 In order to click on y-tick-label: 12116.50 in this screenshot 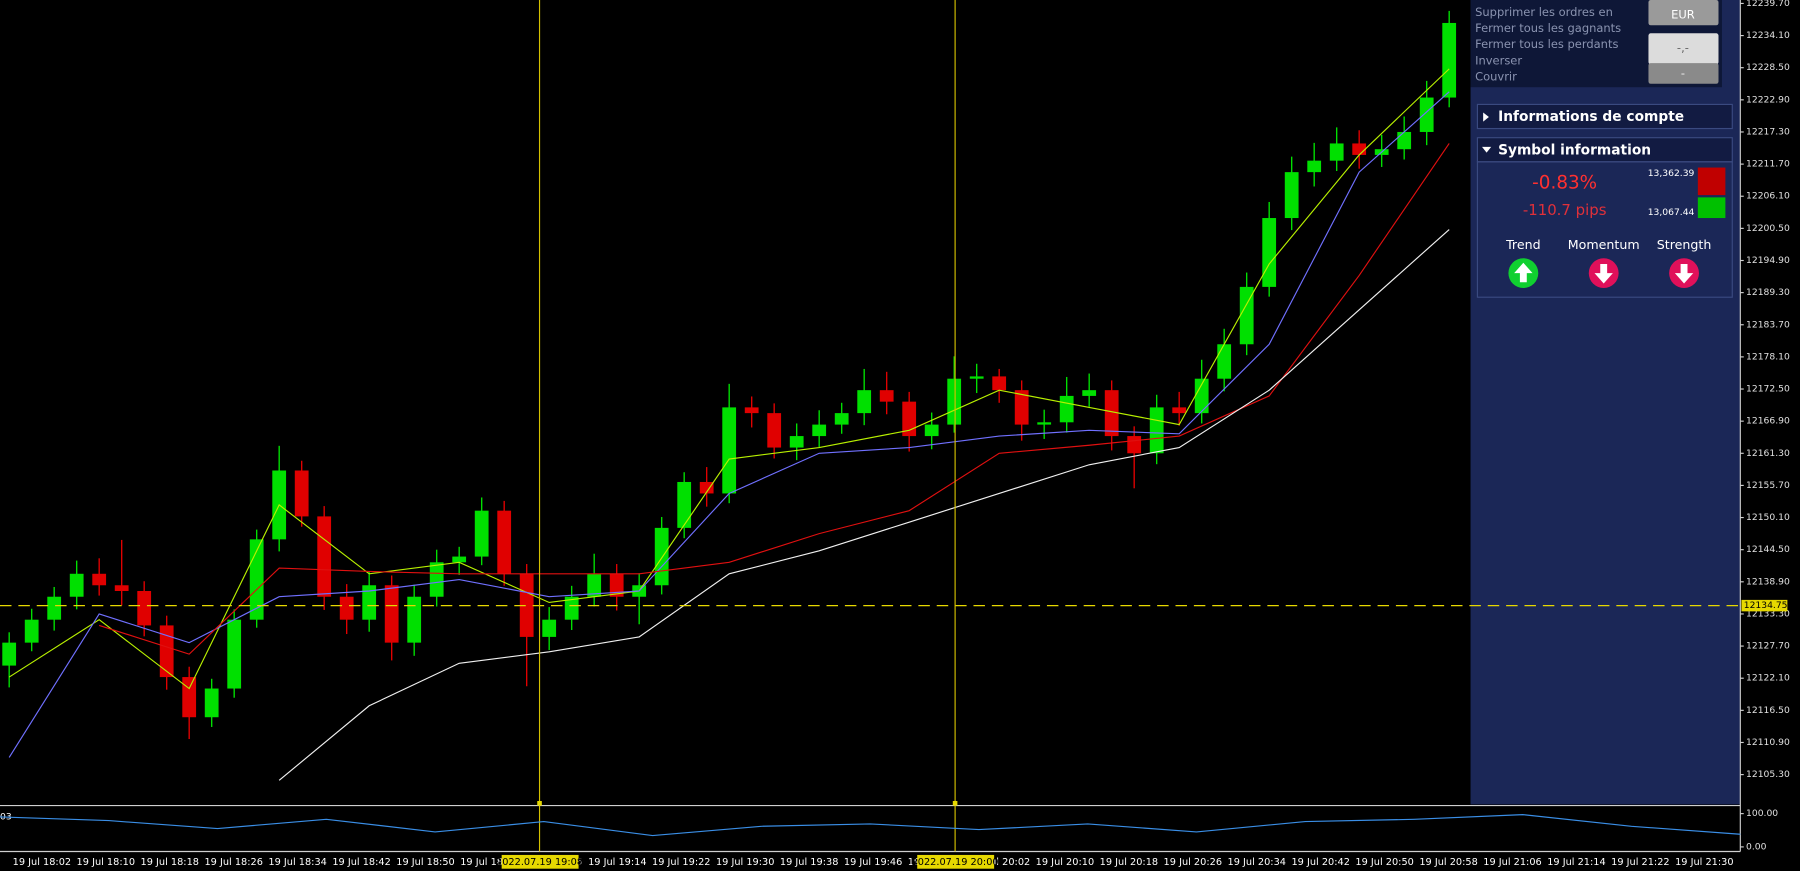, I will do `click(1768, 710)`.